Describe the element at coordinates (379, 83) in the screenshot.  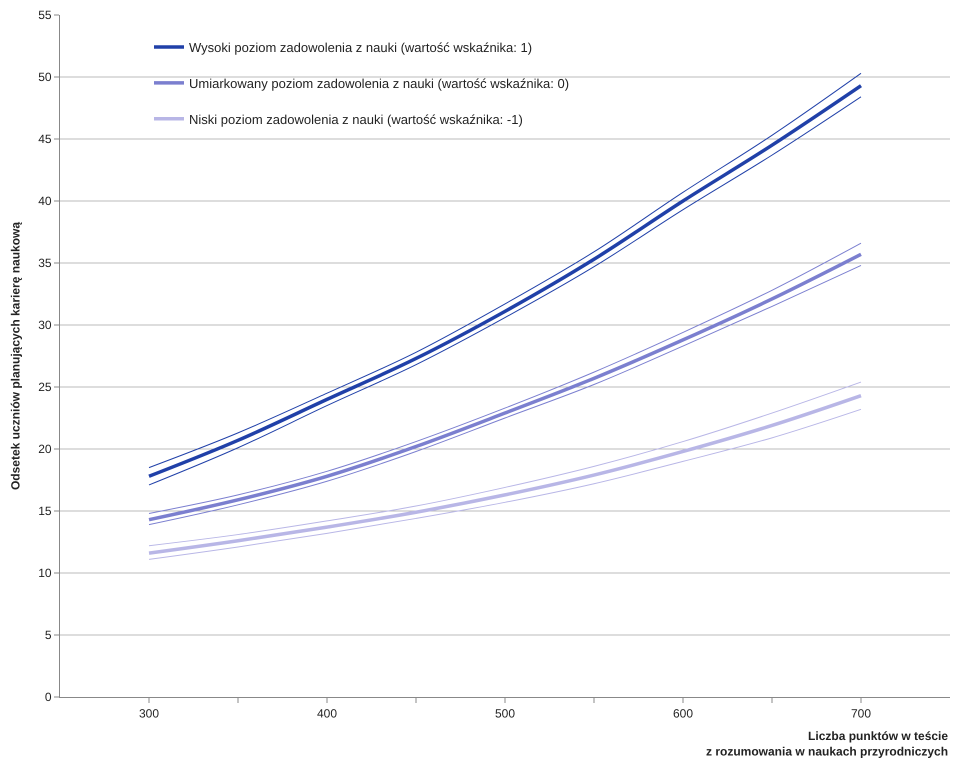
I see `legend-label: Umiarkowany poziom zadowolenia z nauki (wartość wskaźnika: 0)` at that location.